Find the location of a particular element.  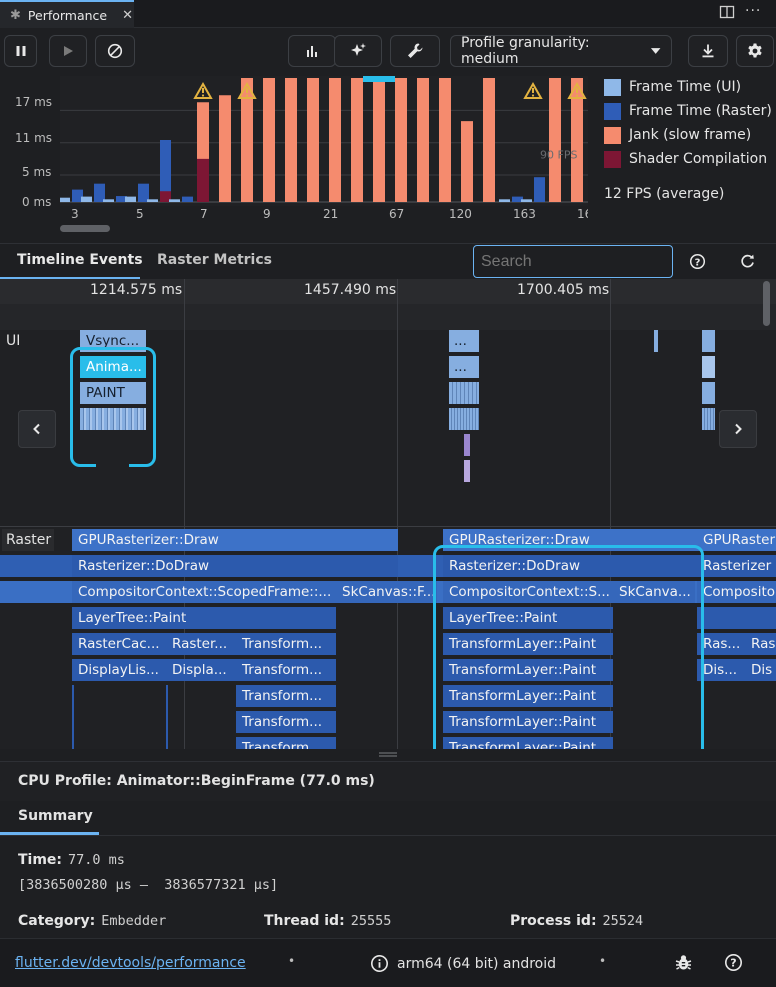

scroll-left-button is located at coordinates (37, 429).